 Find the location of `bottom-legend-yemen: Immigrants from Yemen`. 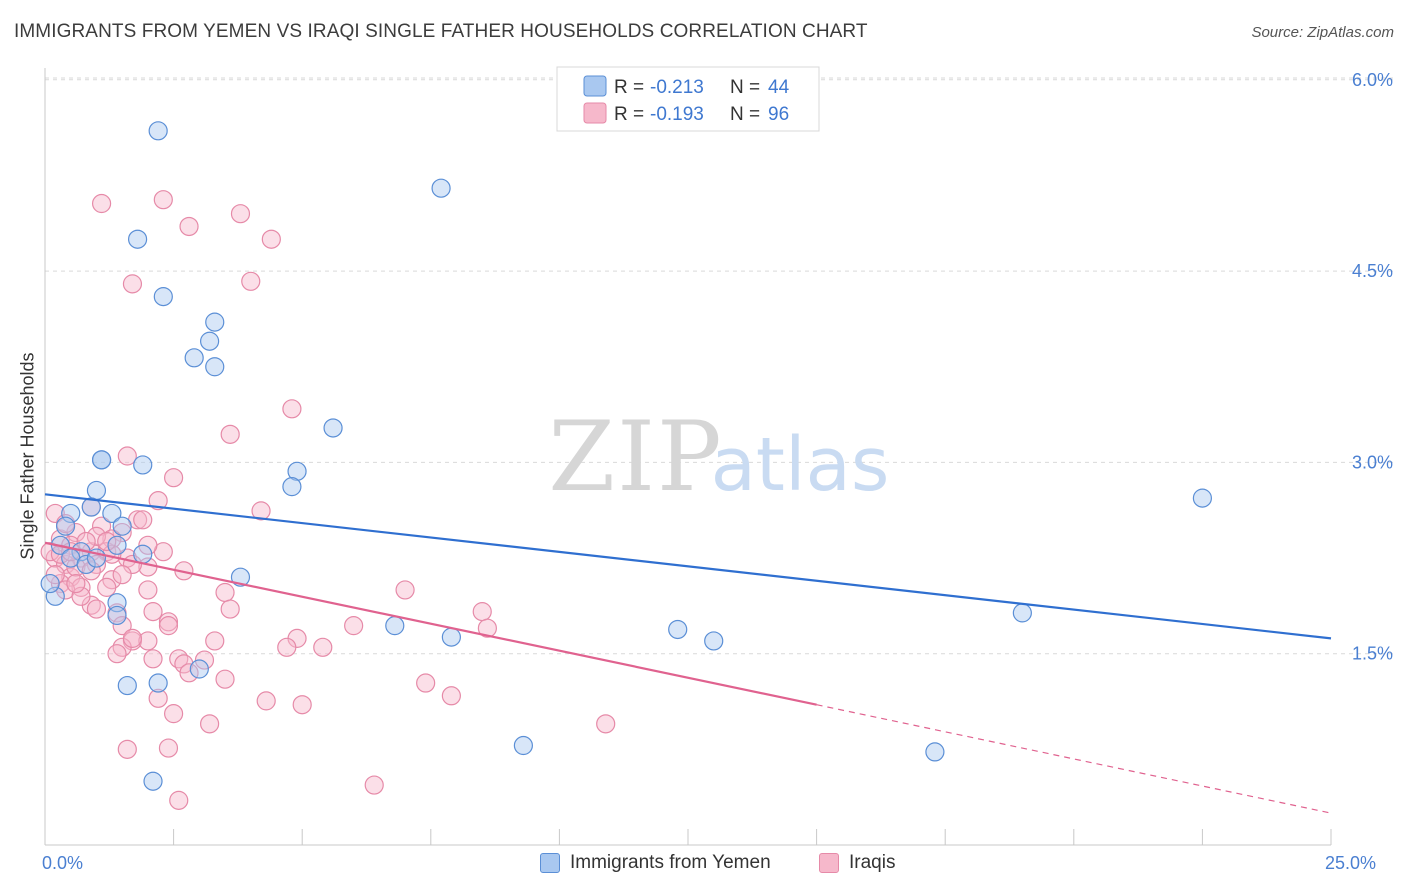

bottom-legend-yemen: Immigrants from Yemen is located at coordinates (655, 863).